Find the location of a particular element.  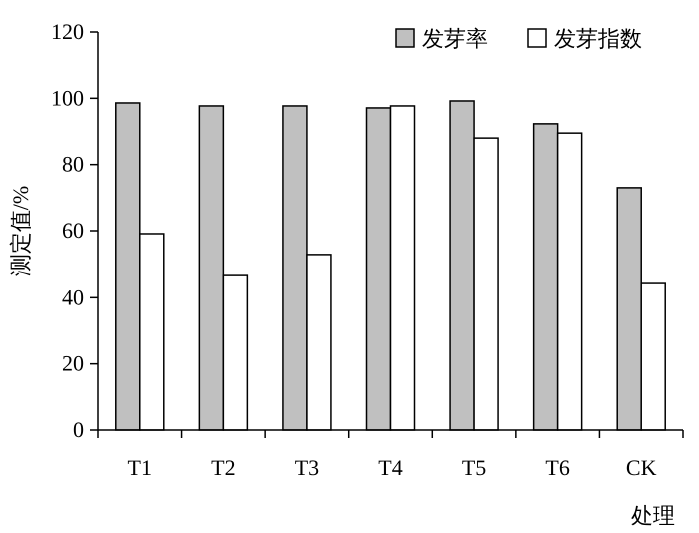

y-tick-label: 120 is located at coordinates (67, 31).